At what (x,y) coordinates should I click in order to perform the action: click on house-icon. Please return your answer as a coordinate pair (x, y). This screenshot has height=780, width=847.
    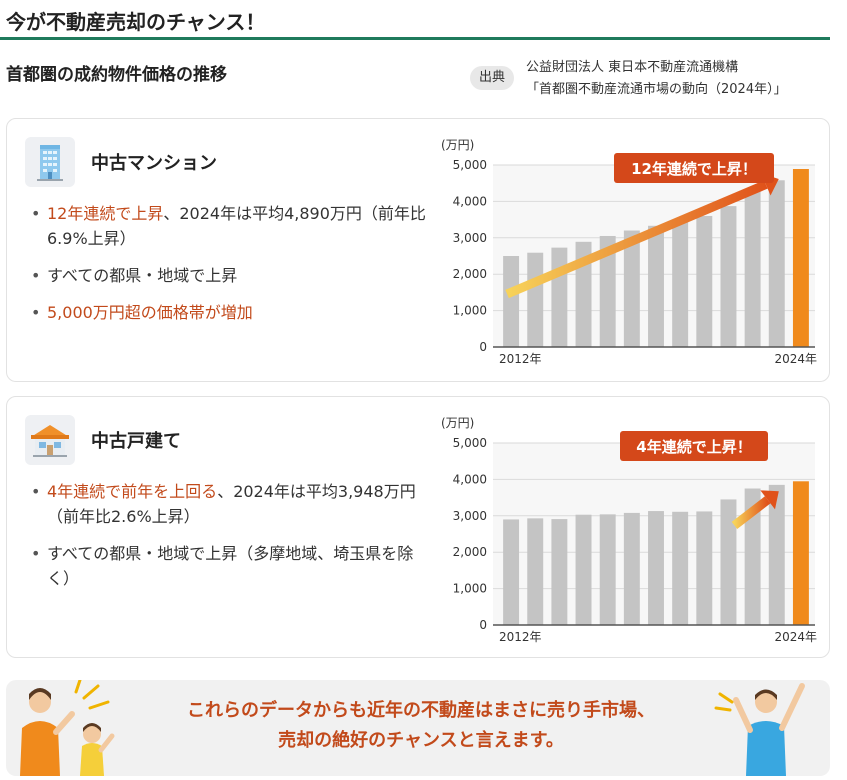
    Looking at the image, I should click on (50, 440).